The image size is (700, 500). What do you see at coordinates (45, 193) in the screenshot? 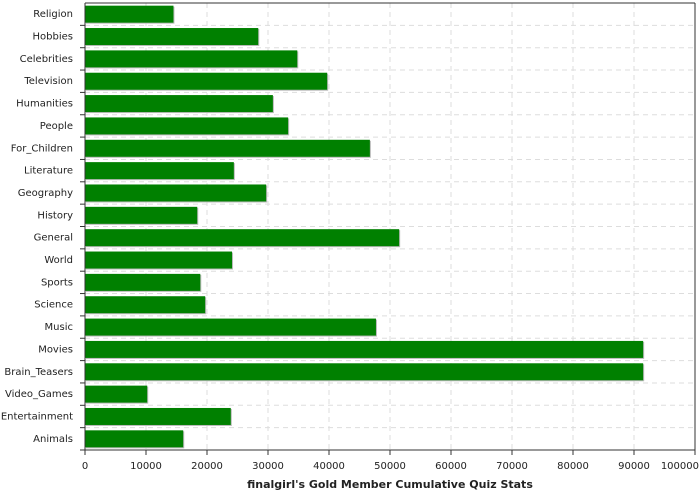
I see `y-tick-label: Geography` at bounding box center [45, 193].